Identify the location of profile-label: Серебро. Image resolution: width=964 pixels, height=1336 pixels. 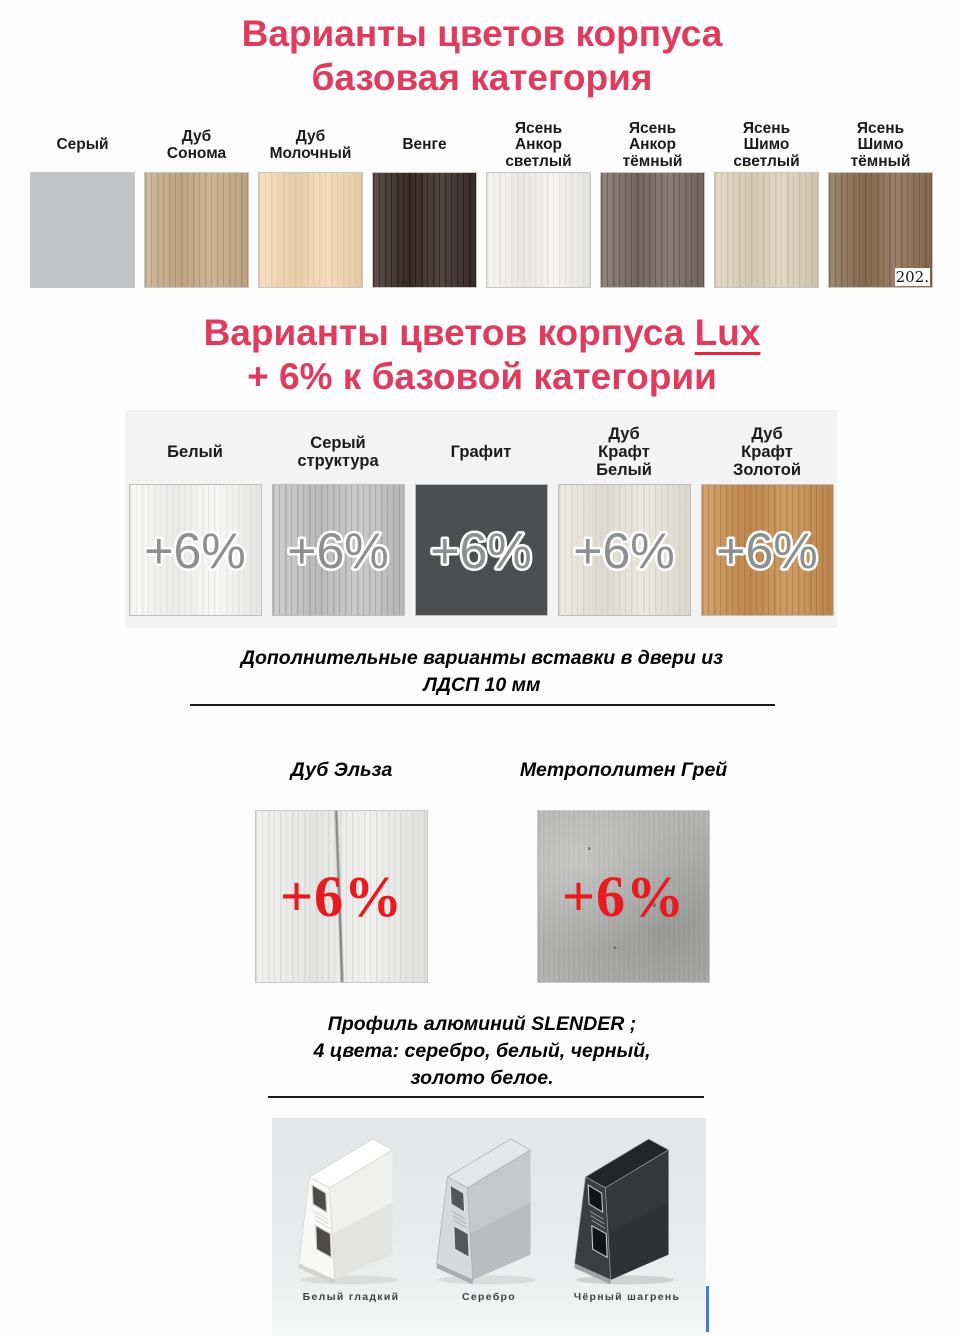
(489, 1297).